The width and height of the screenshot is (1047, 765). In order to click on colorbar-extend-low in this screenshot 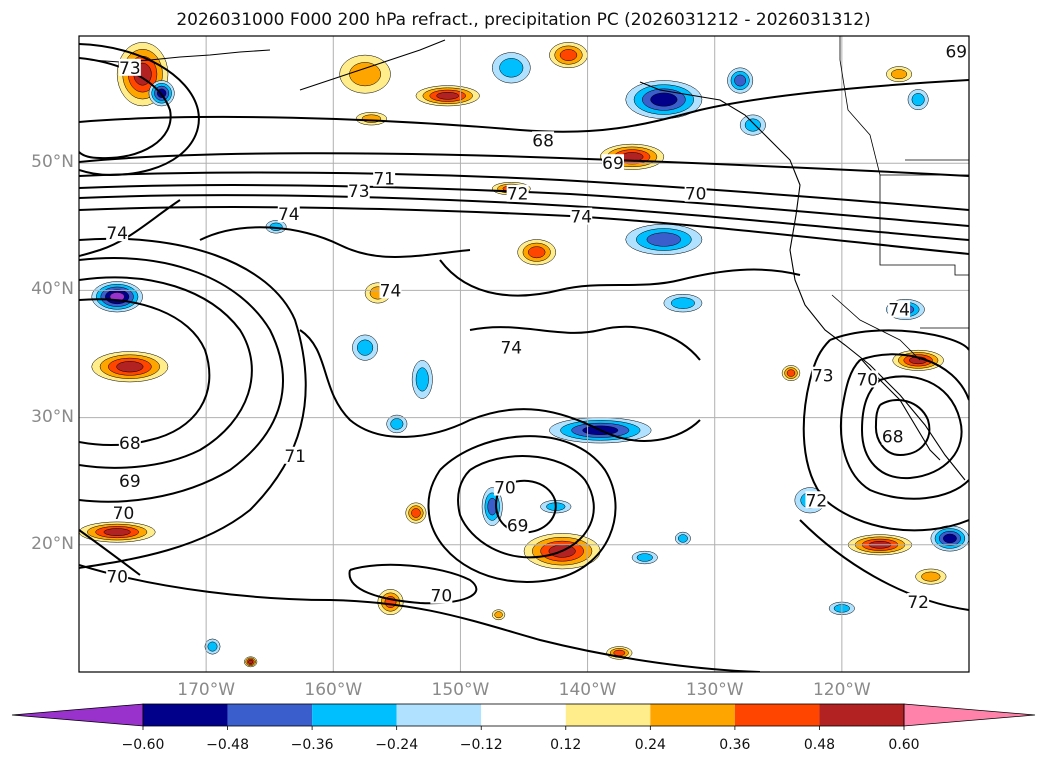, I will do `click(77, 715)`.